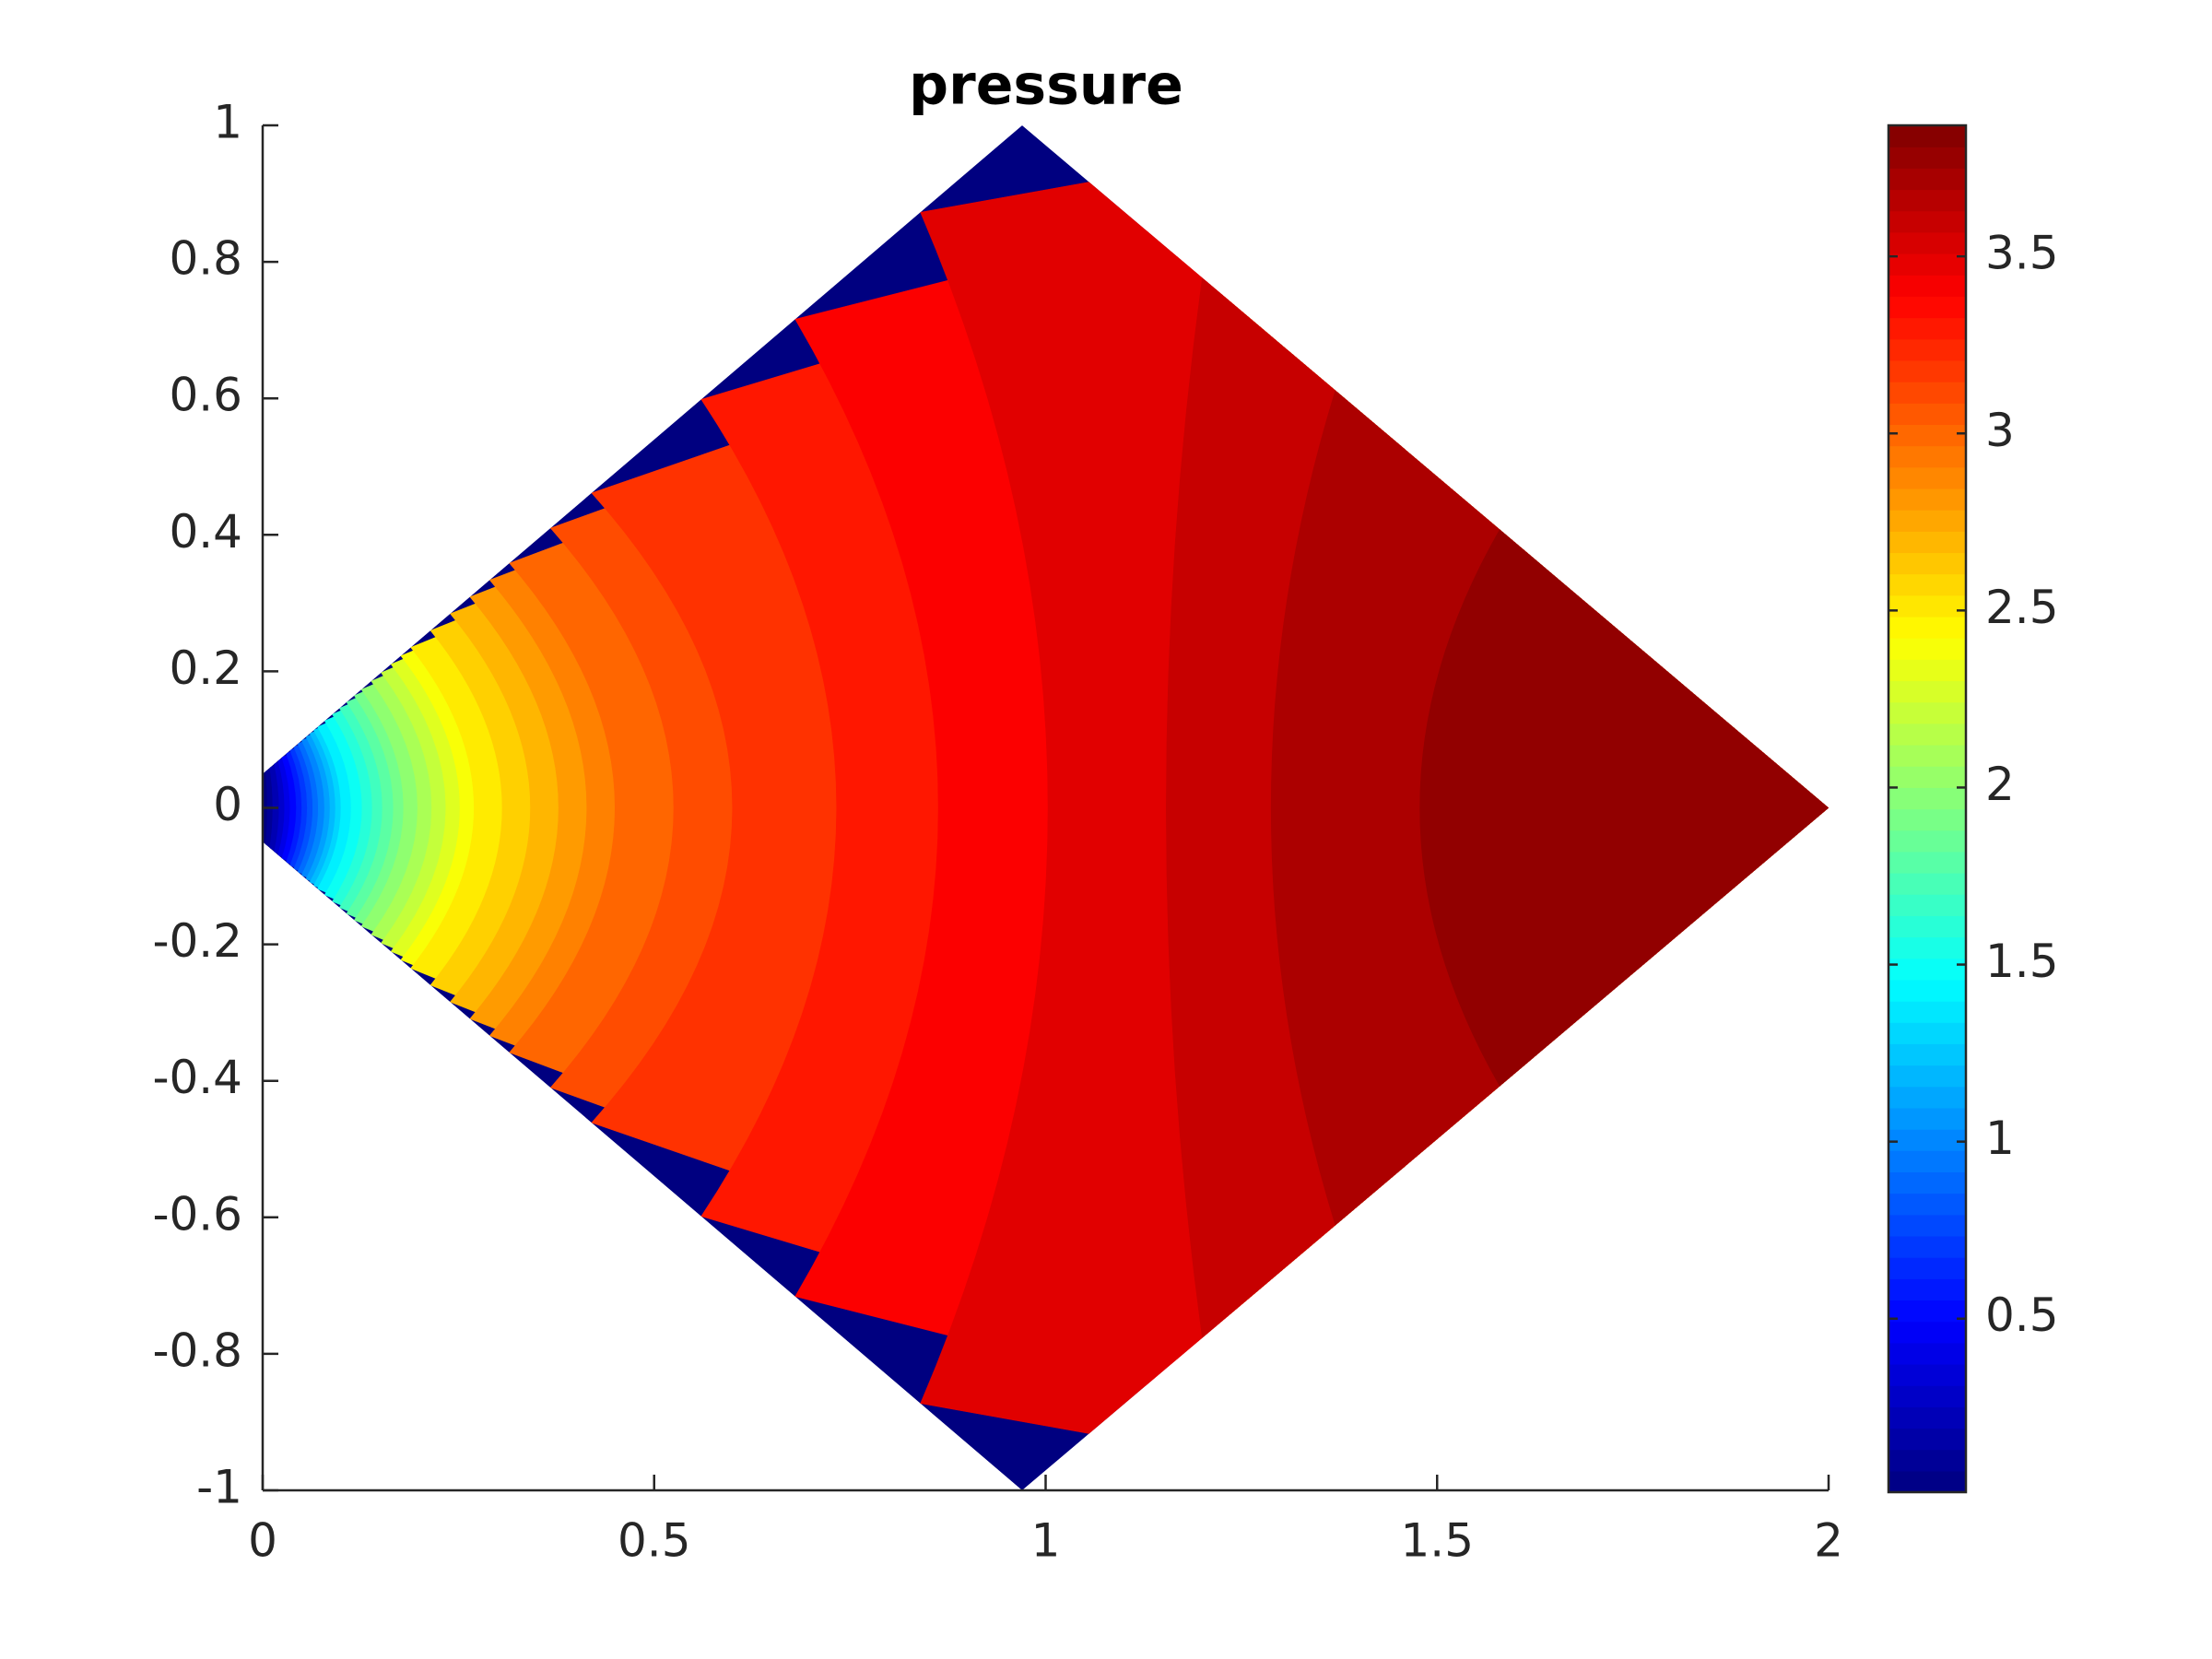  I want to click on y-tick-label: 0.4, so click(205, 532).